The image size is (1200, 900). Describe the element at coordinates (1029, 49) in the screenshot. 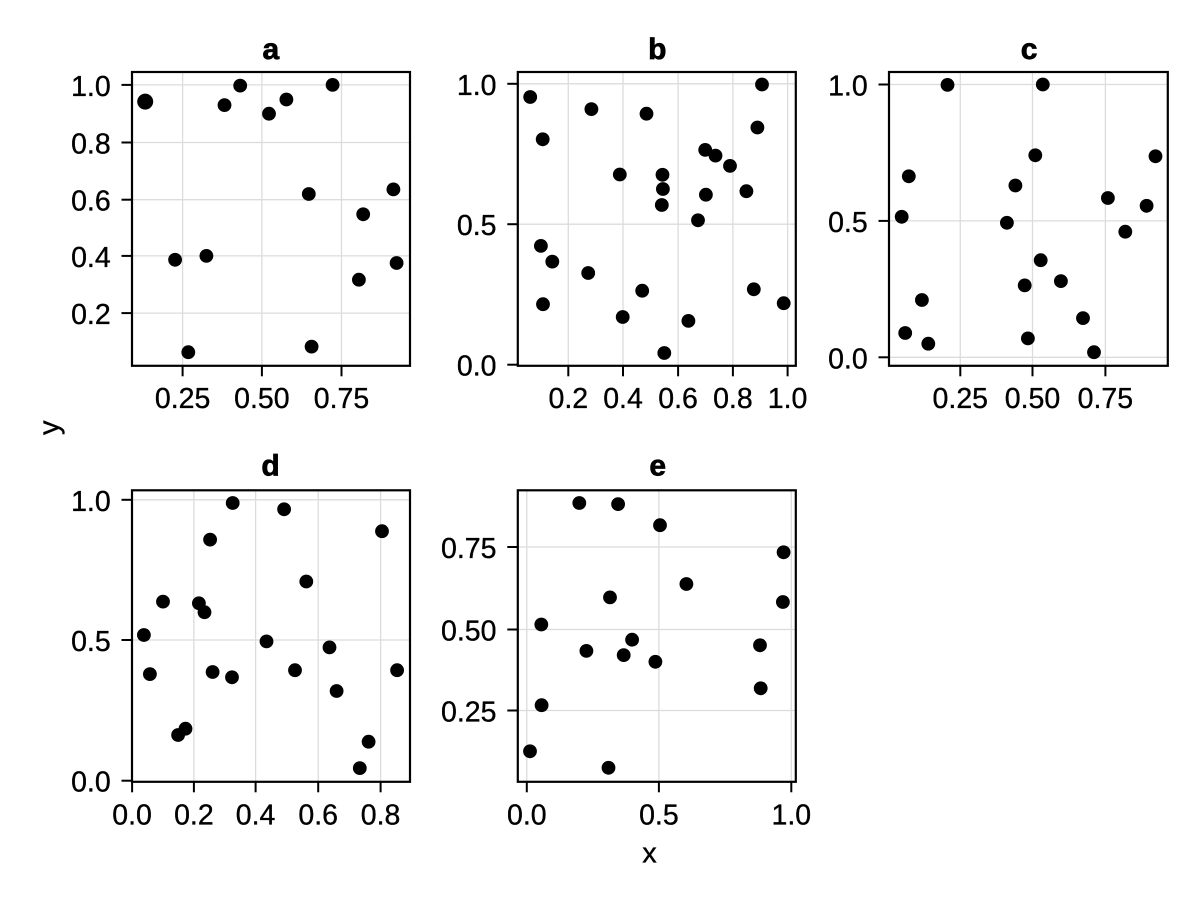

I see `svg-text: c` at that location.